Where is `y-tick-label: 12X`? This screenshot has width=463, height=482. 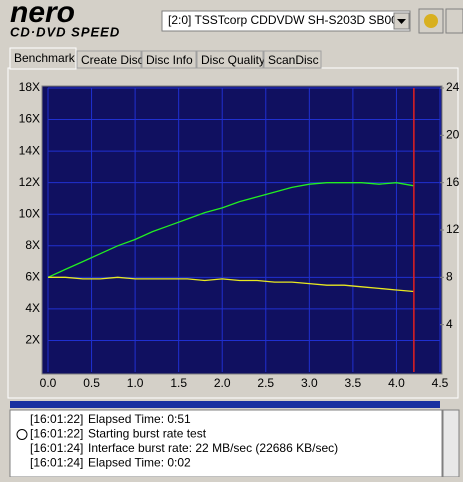
y-tick-label: 12X is located at coordinates (29, 182).